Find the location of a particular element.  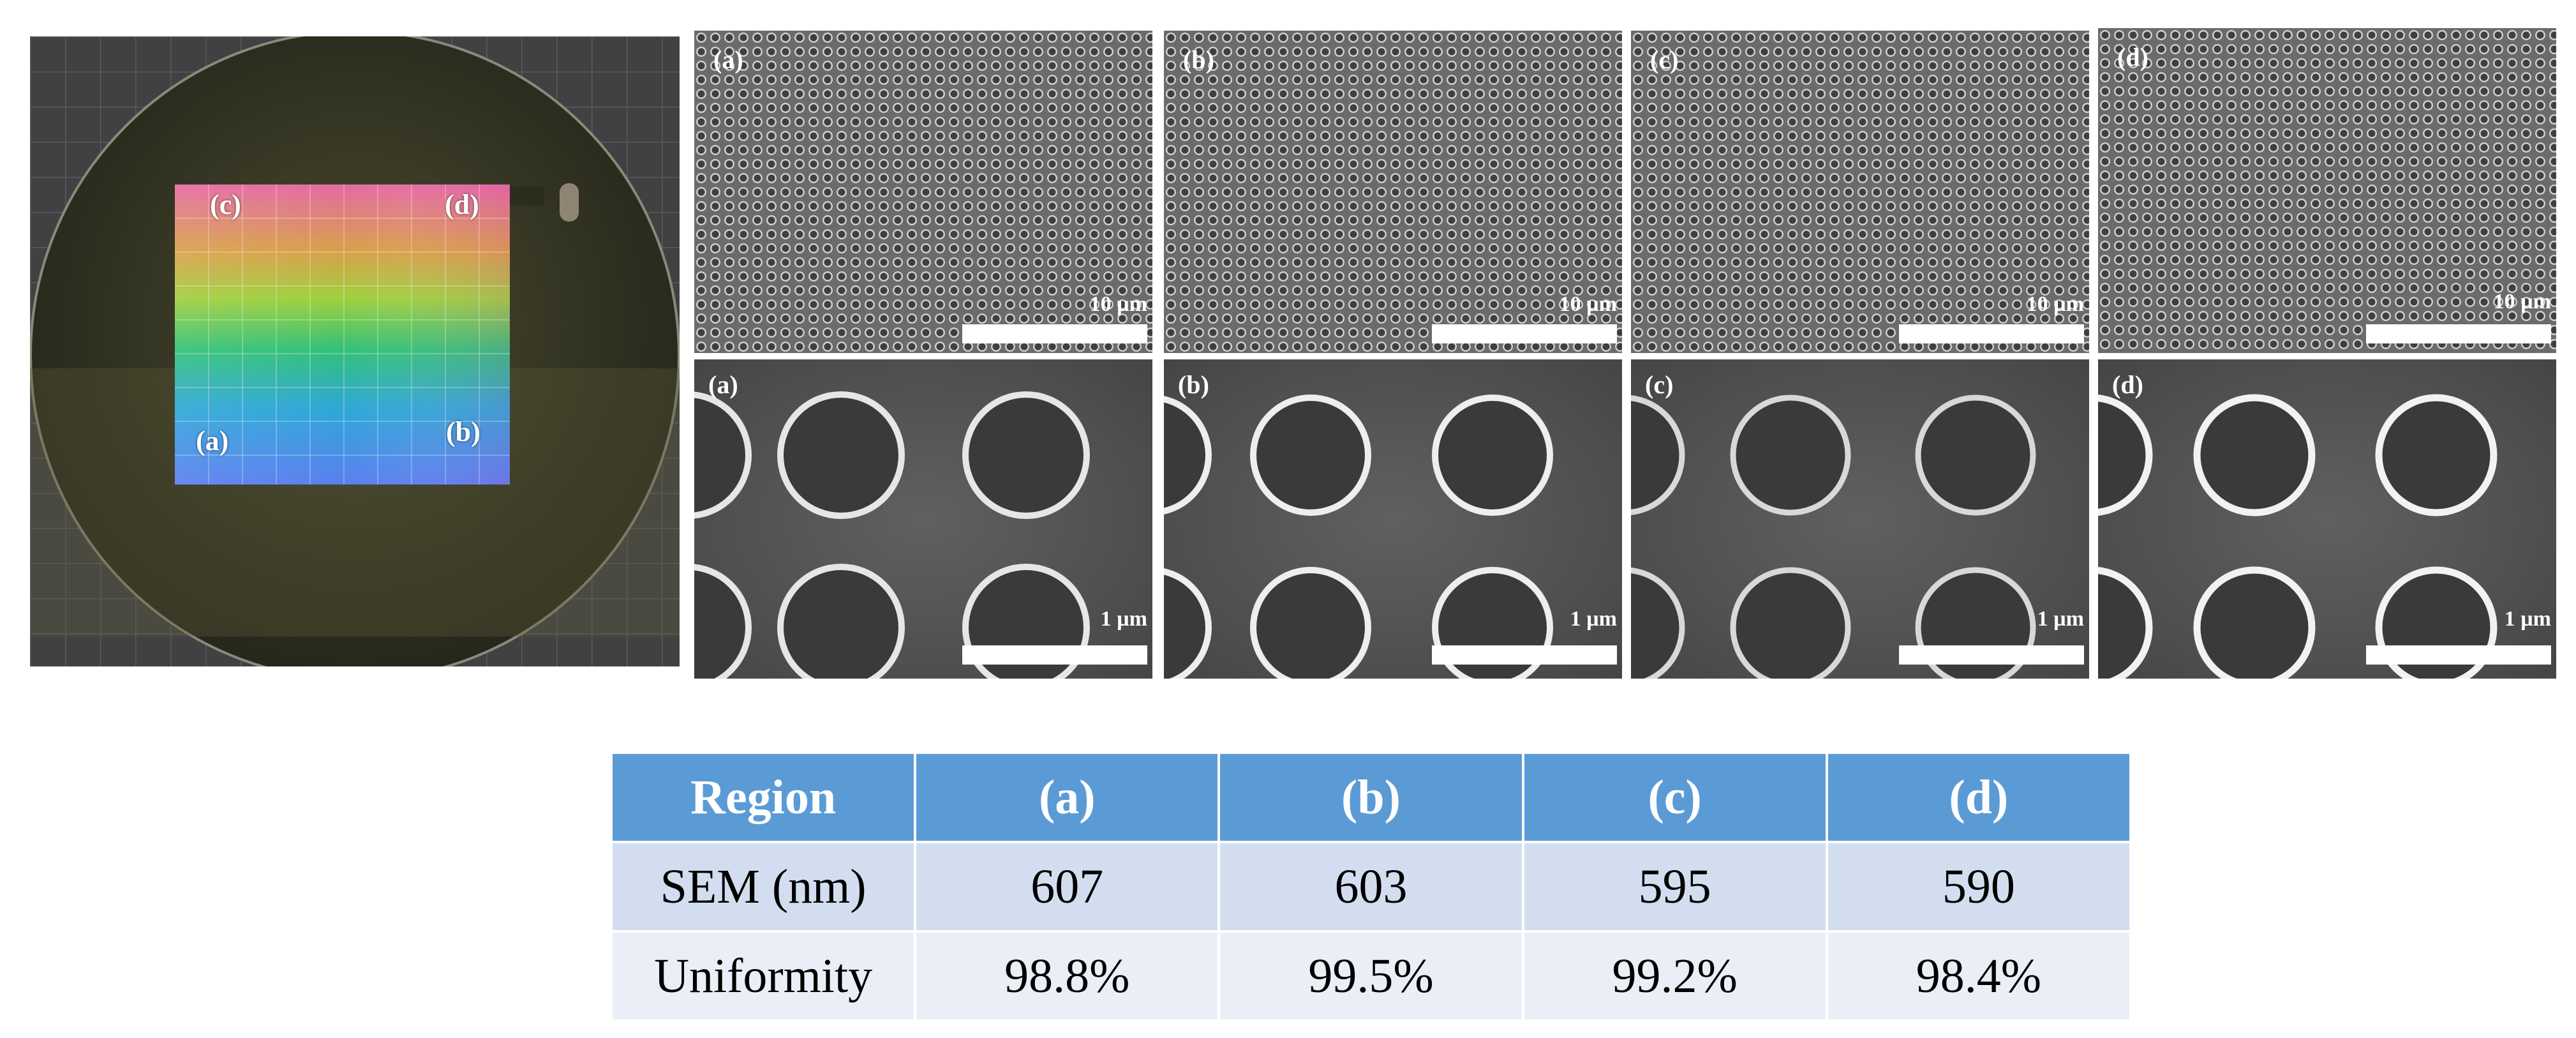

table-header-row: Region (a) (b) (c) (d) is located at coordinates (1371, 797).